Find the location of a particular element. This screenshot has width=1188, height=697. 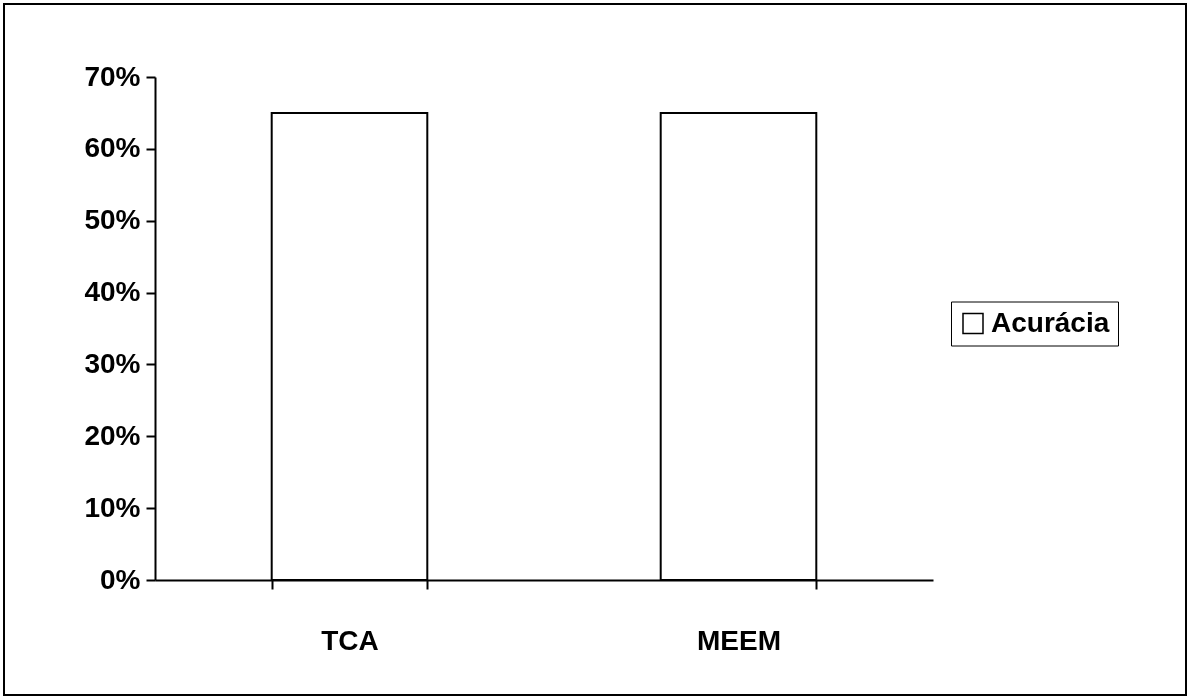

y-tick-label: 40% is located at coordinates (112, 292).